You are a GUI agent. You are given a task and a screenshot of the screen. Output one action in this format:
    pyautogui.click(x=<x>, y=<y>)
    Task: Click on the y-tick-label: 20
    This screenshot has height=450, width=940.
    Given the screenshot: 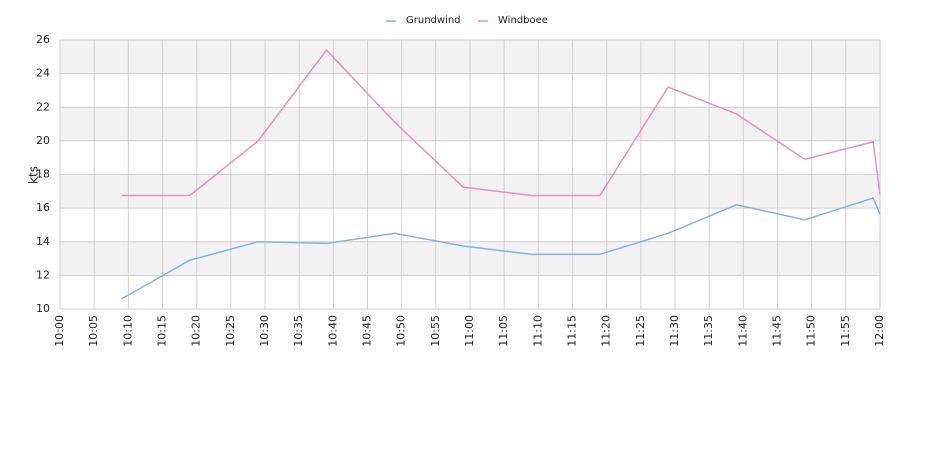 What is the action you would take?
    pyautogui.click(x=43, y=140)
    